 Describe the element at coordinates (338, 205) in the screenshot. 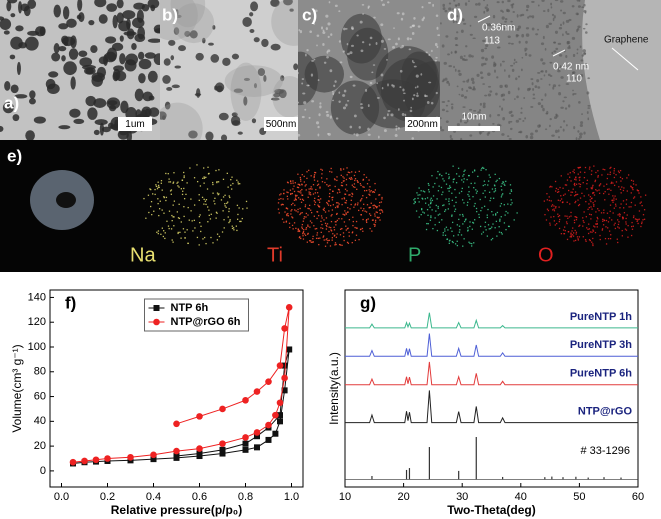

I see `element-maps` at that location.